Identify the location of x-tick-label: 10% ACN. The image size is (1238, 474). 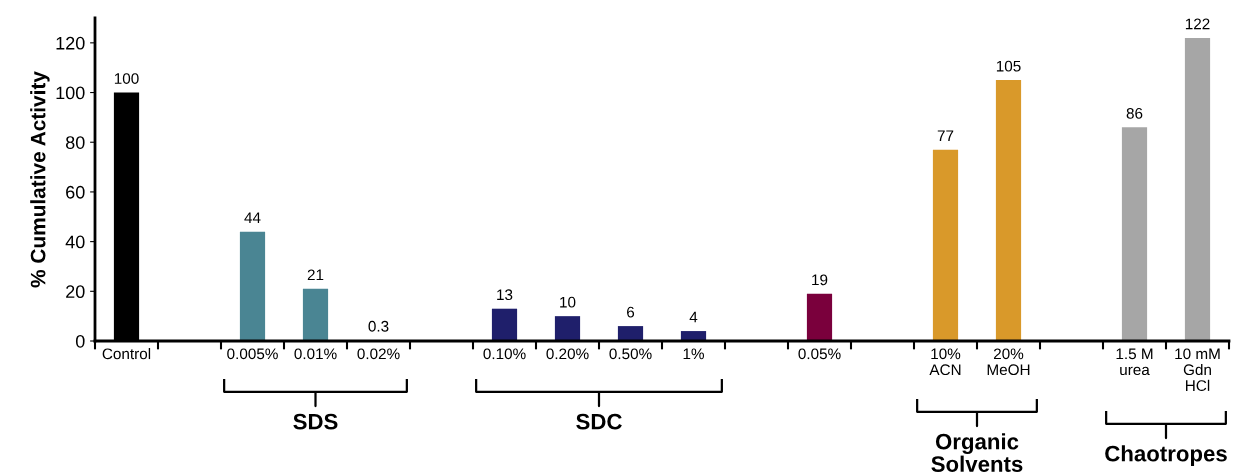
(945, 362).